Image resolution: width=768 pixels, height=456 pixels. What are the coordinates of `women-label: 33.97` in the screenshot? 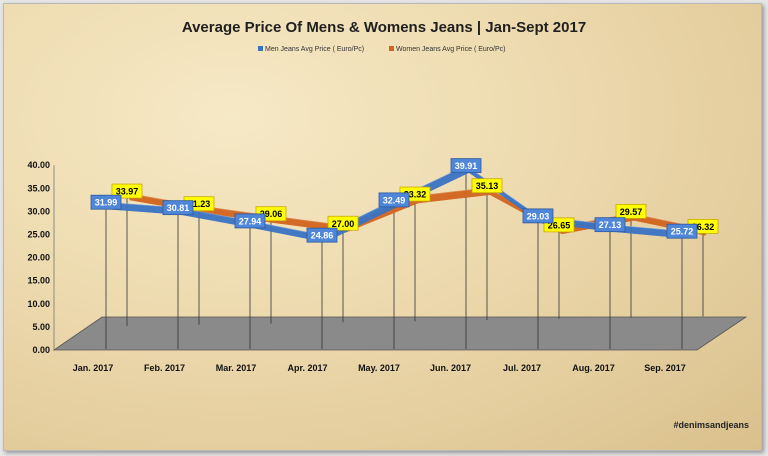 It's located at (127, 192).